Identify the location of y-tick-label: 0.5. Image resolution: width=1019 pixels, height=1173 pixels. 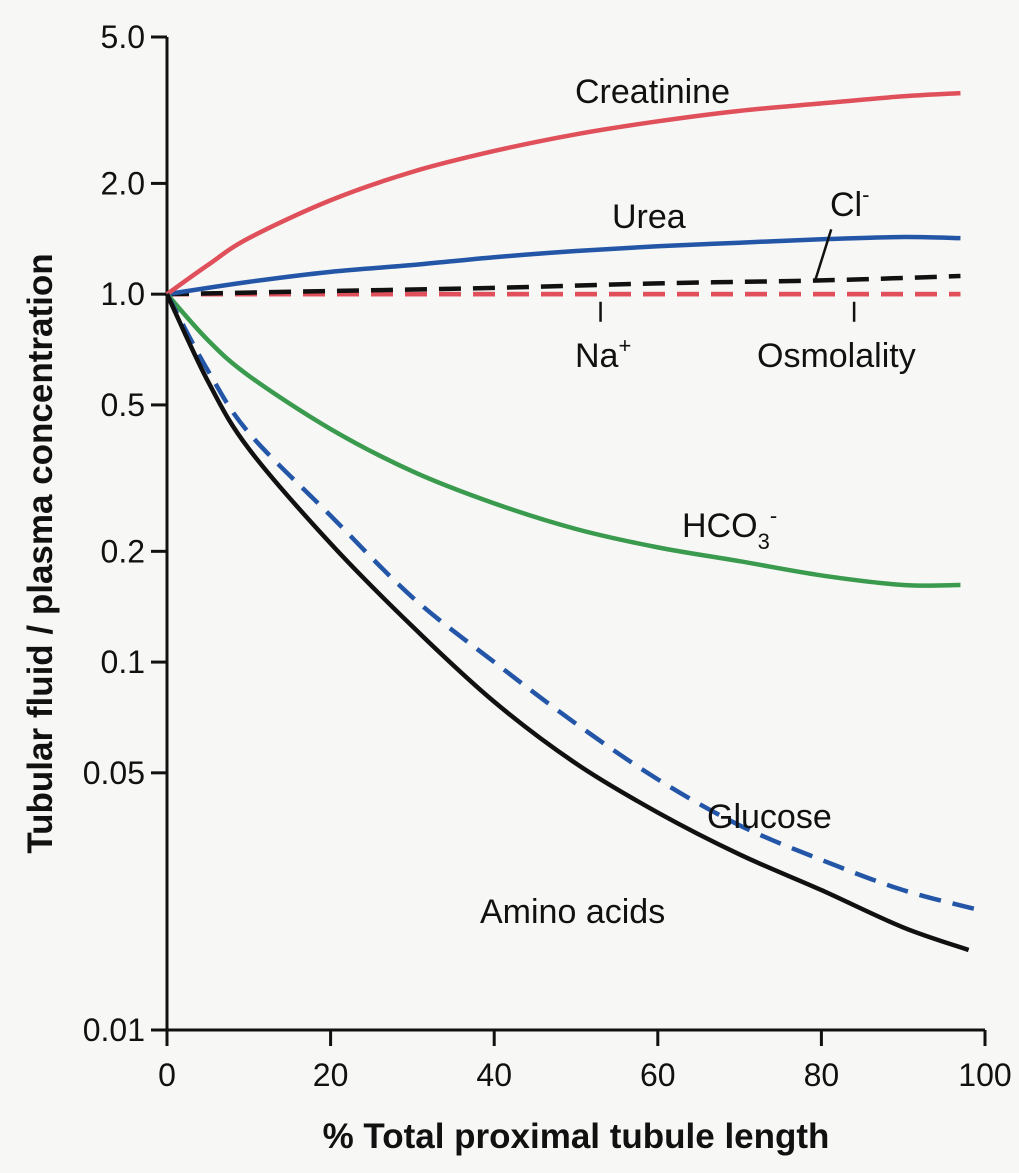
(123, 405).